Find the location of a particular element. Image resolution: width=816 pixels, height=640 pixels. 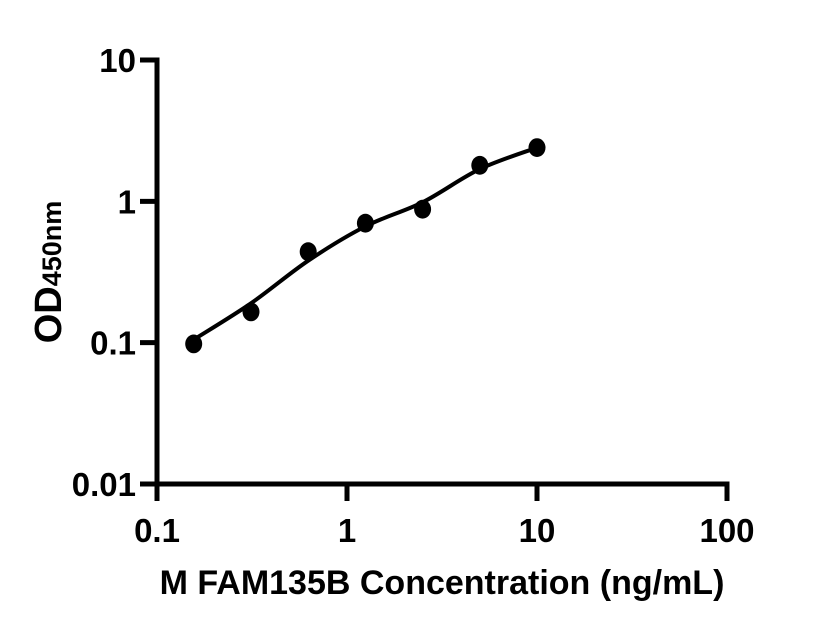

x-axis-title: M FAM135B Concentration (ng/mL) is located at coordinates (442, 583).